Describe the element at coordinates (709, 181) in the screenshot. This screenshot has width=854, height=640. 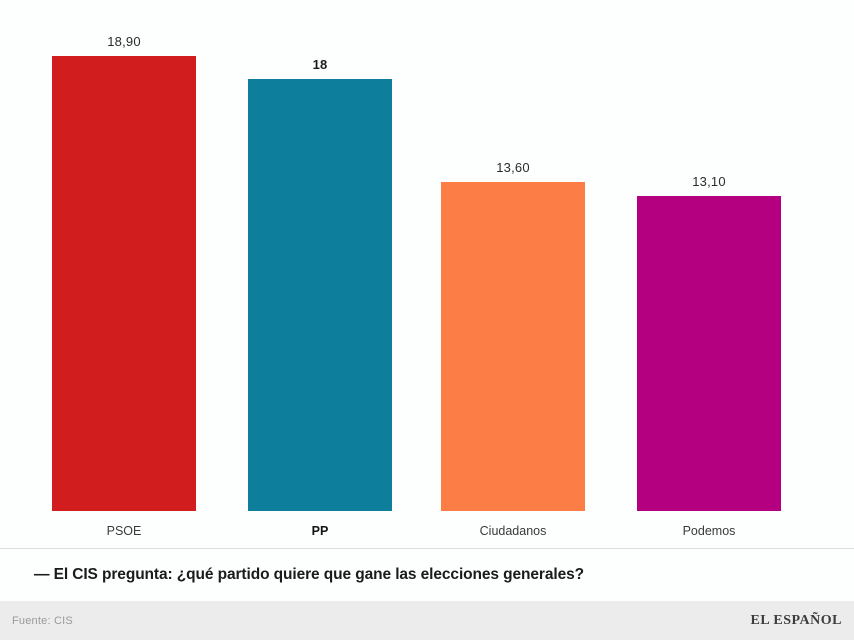
I see `bar-value-podemos: 13,10` at that location.